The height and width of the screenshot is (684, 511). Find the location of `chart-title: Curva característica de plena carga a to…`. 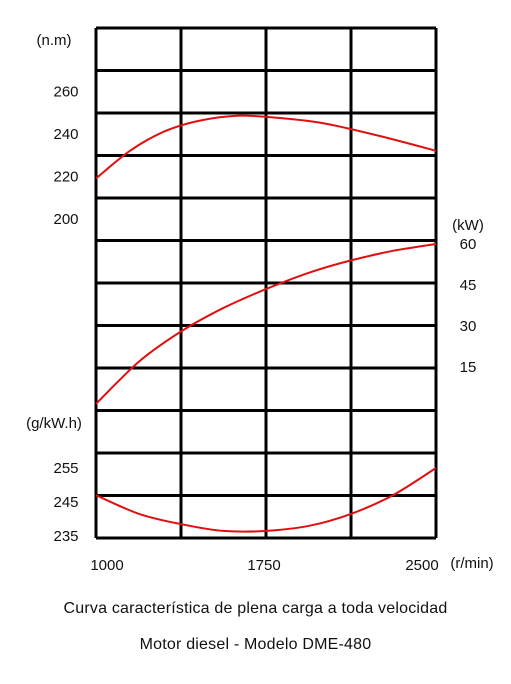

chart-title: Curva característica de plena carga a to… is located at coordinates (255, 608).